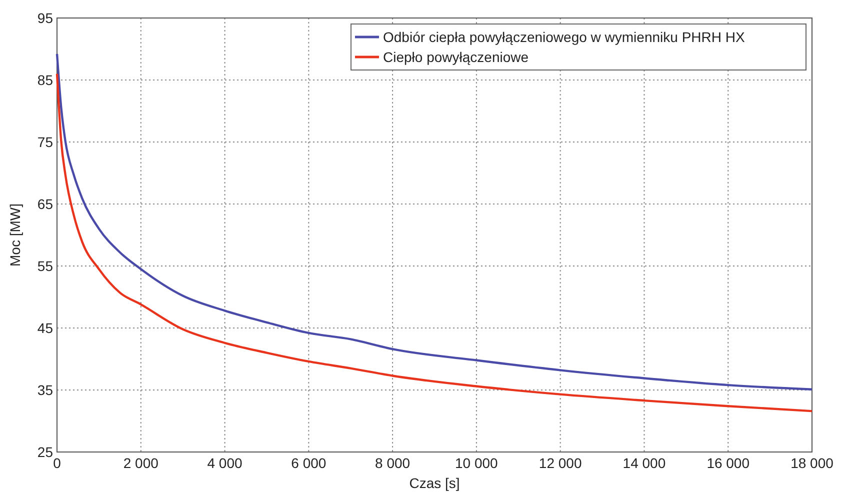 The height and width of the screenshot is (494, 848). I want to click on y-tick-label: 95, so click(45, 18).